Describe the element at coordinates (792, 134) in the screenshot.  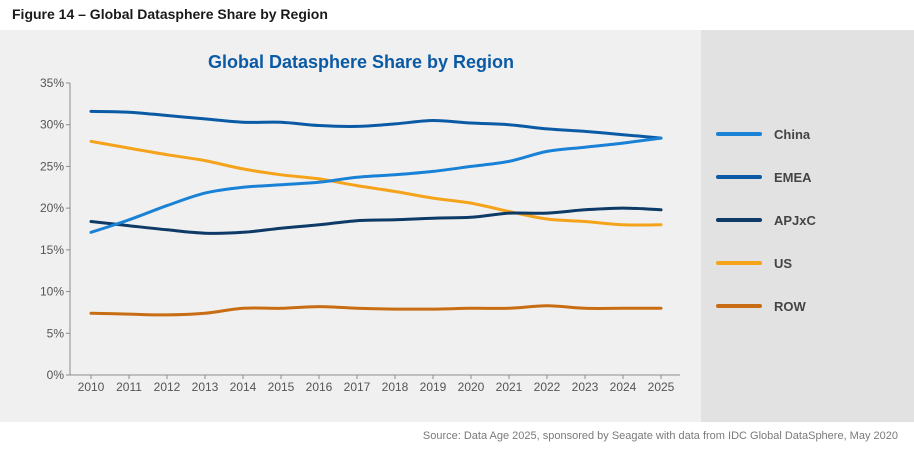
I see `legend-label: China` at that location.